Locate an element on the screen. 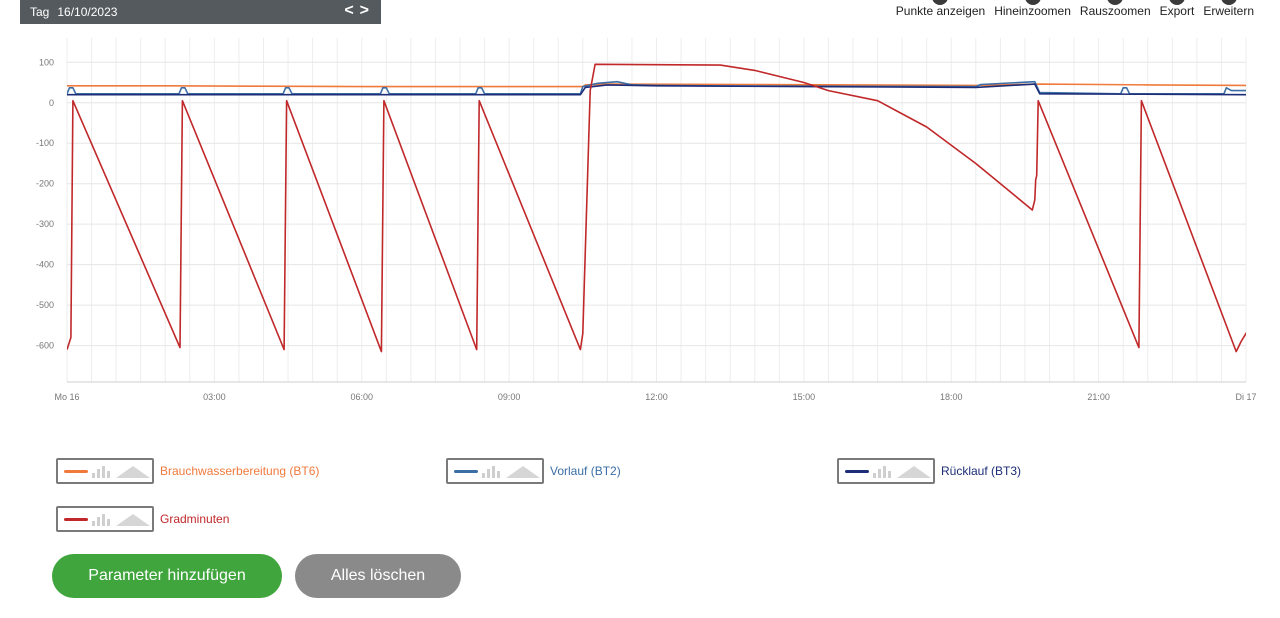  legend-label: Brauchwasserbereitung (BT6) is located at coordinates (240, 471).